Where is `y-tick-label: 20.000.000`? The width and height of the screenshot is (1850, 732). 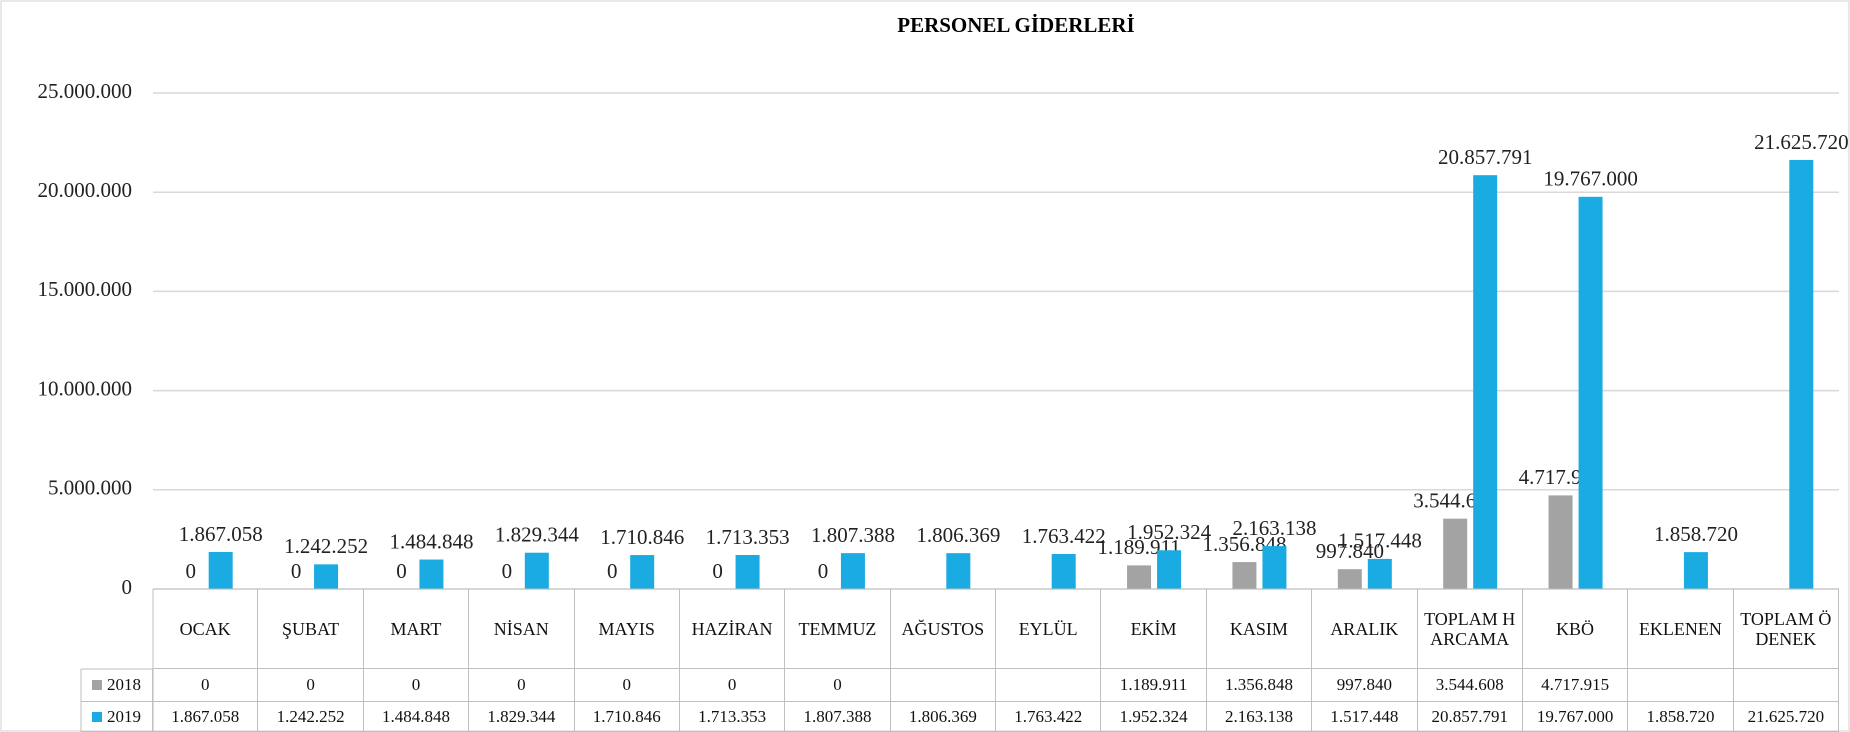
y-tick-label: 20.000.000 is located at coordinates (85, 190).